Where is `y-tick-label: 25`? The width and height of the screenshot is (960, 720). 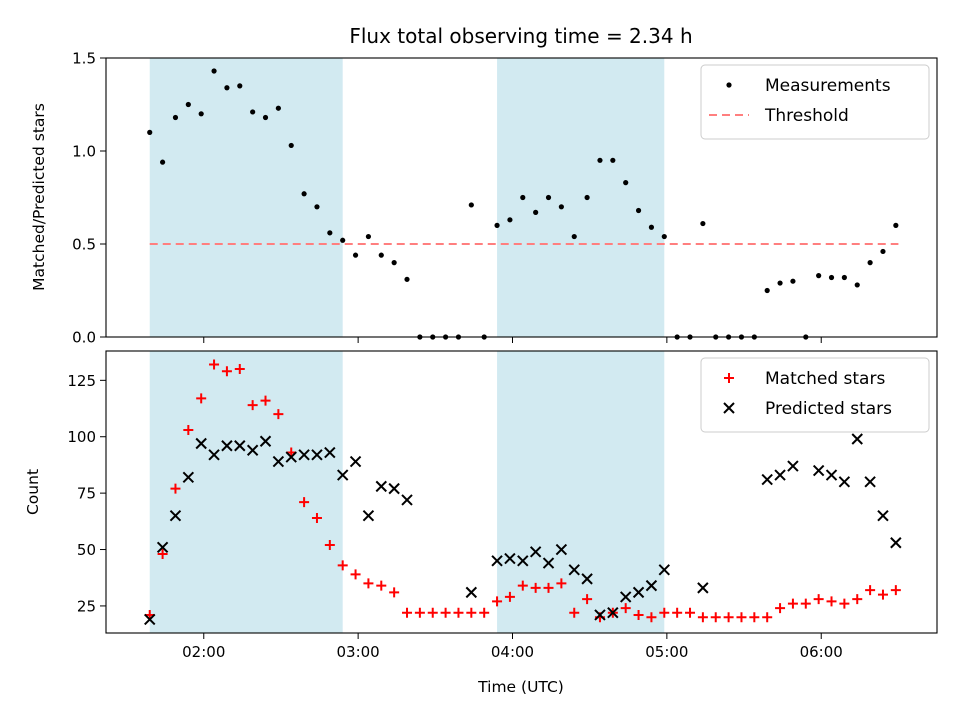 y-tick-label: 25 is located at coordinates (86, 606).